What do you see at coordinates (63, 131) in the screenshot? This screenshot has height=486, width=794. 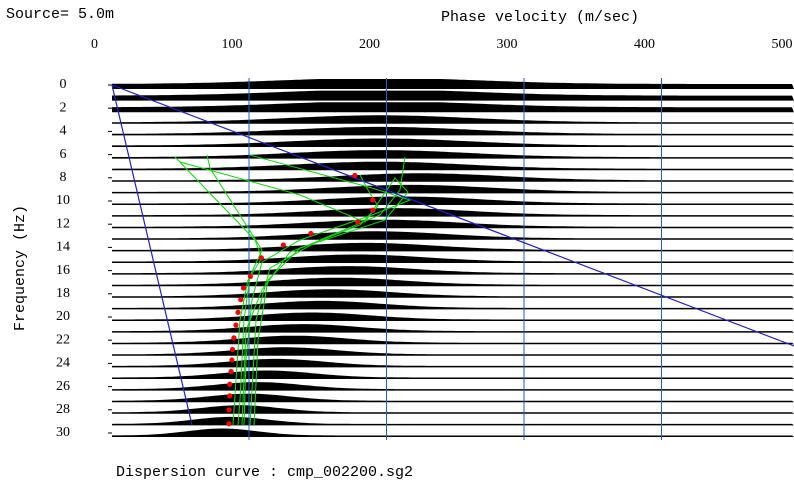 I see `y-tick-label: 4` at bounding box center [63, 131].